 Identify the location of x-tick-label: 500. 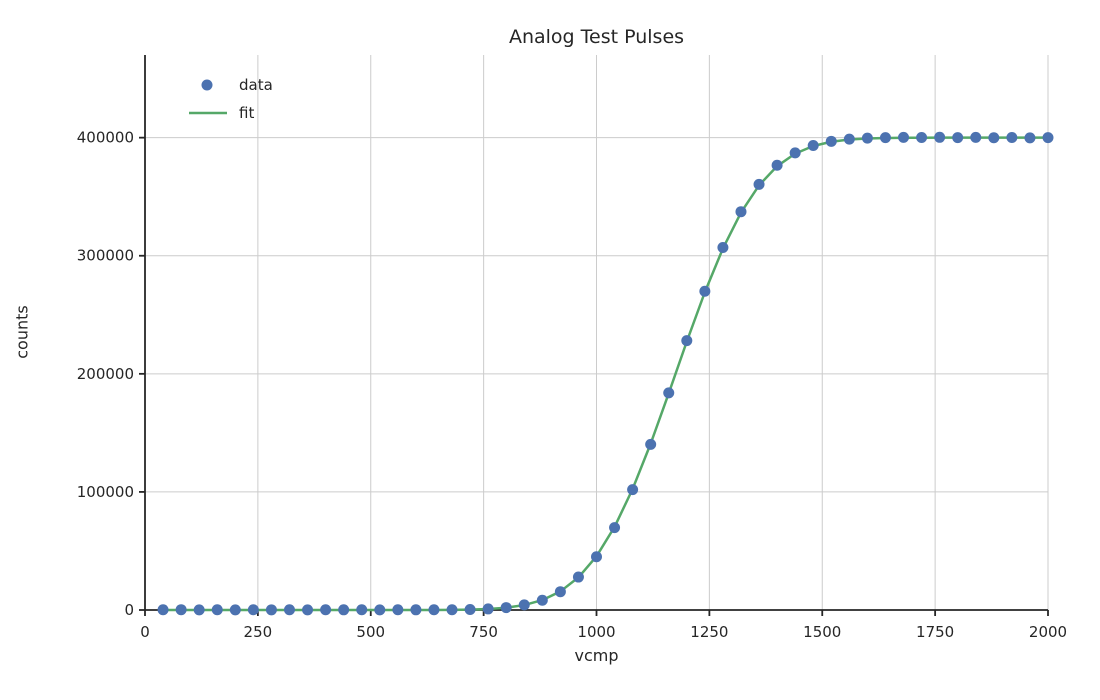
(370, 632).